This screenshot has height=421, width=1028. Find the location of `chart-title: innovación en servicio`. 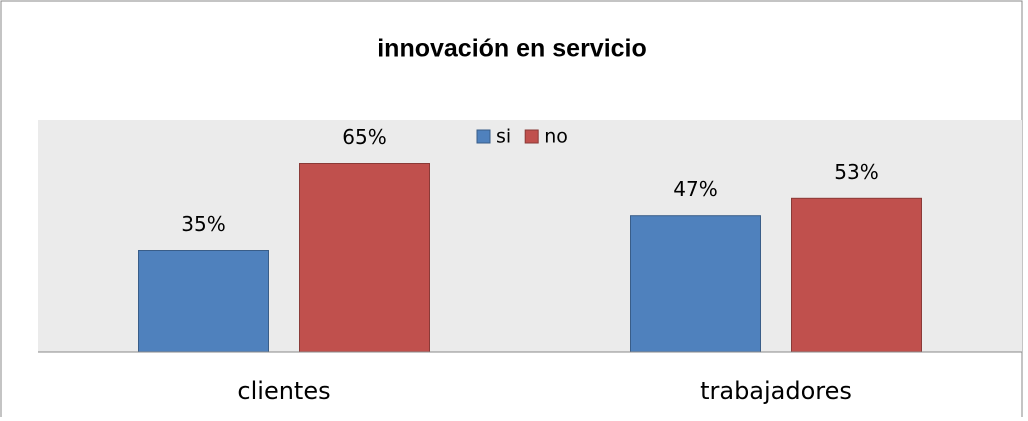

chart-title: innovación en servicio is located at coordinates (512, 49).